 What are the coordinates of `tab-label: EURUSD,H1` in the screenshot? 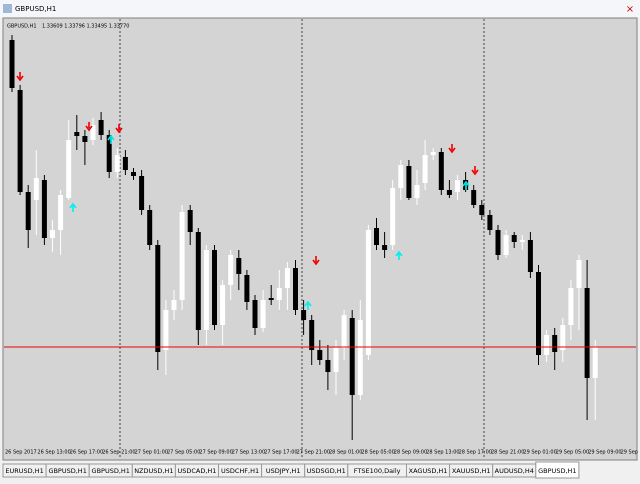 It's located at (24, 471).